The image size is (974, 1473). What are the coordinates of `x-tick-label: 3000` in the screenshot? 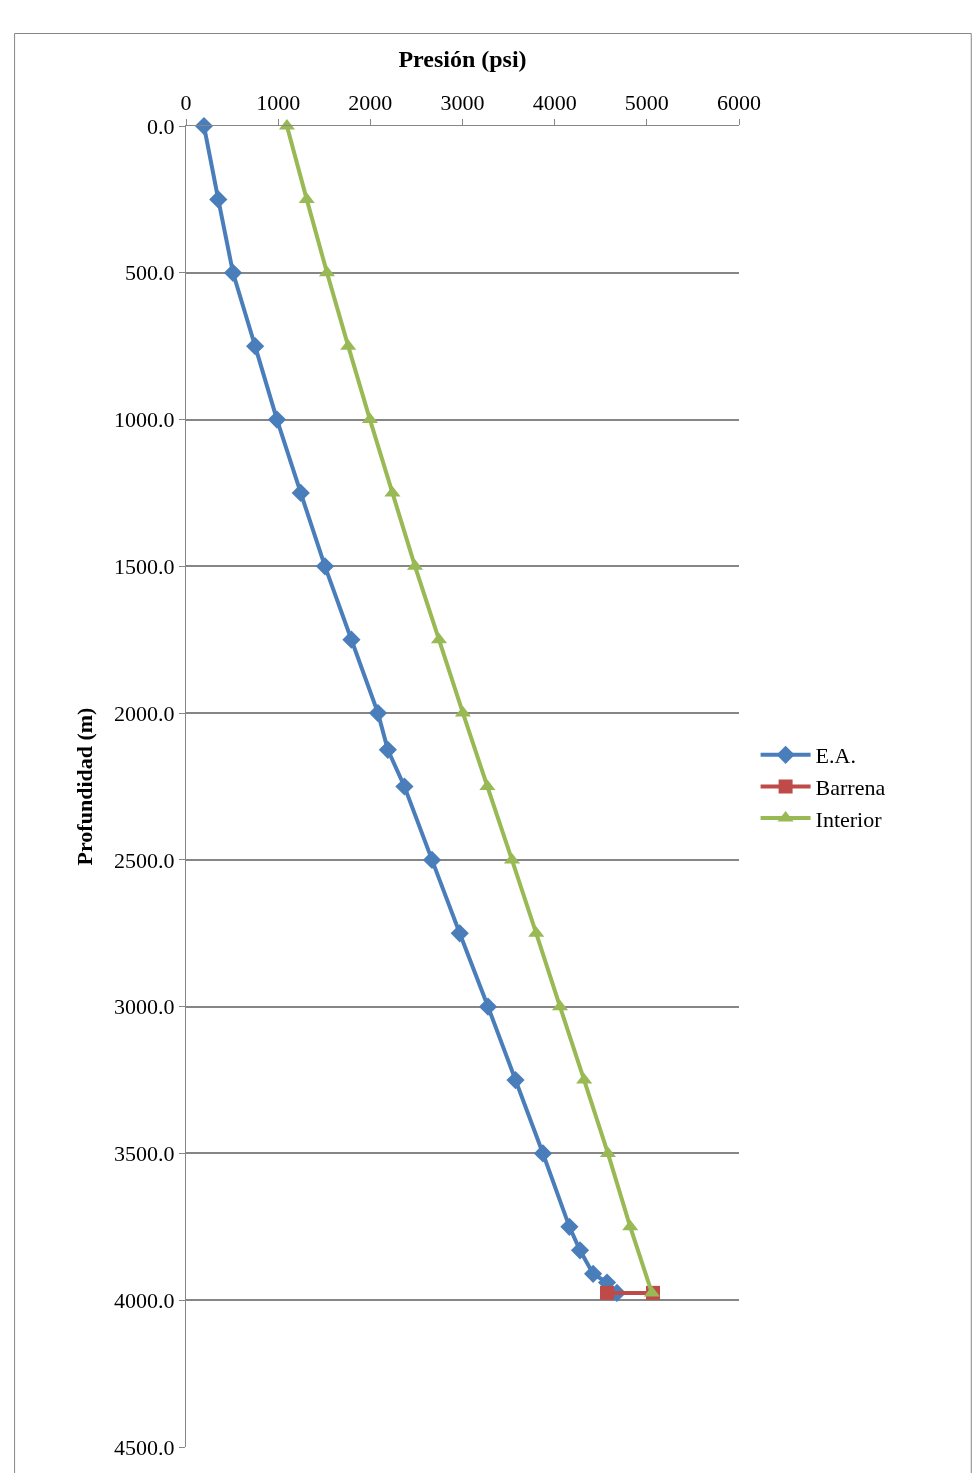 It's located at (462, 103).